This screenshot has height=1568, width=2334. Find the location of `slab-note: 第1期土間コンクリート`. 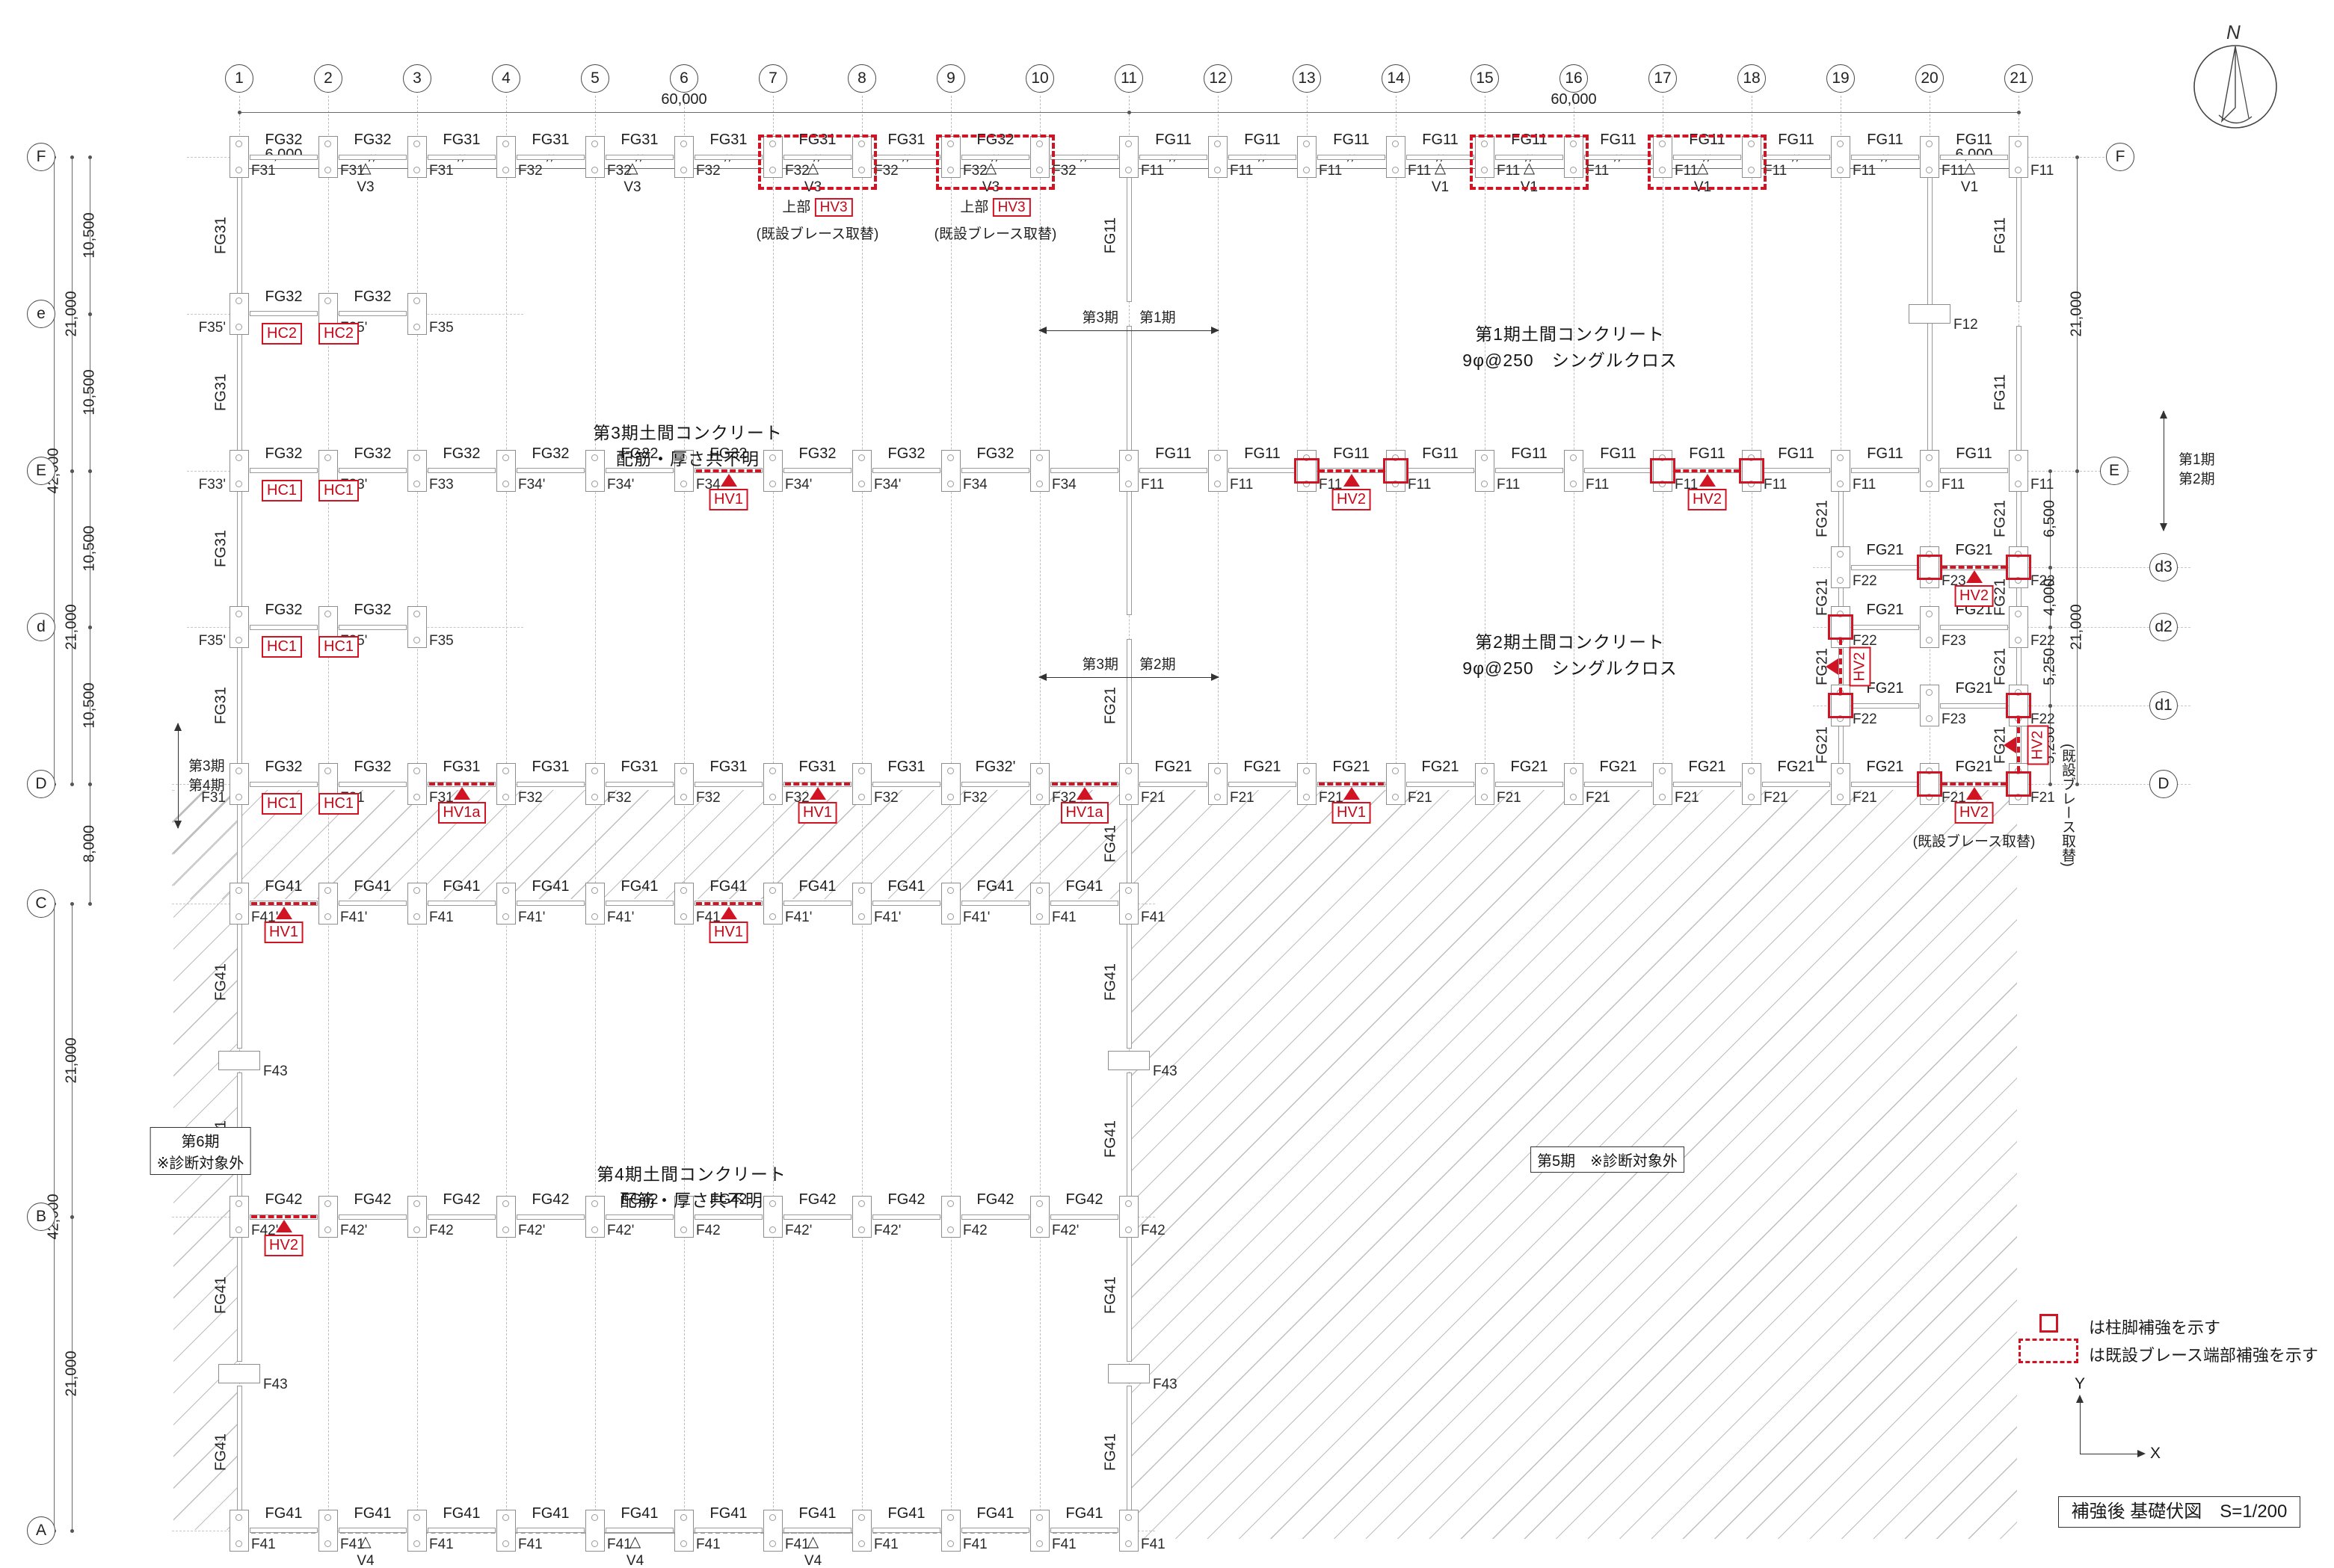

slab-note: 第1期土間コンクリート is located at coordinates (1570, 334).